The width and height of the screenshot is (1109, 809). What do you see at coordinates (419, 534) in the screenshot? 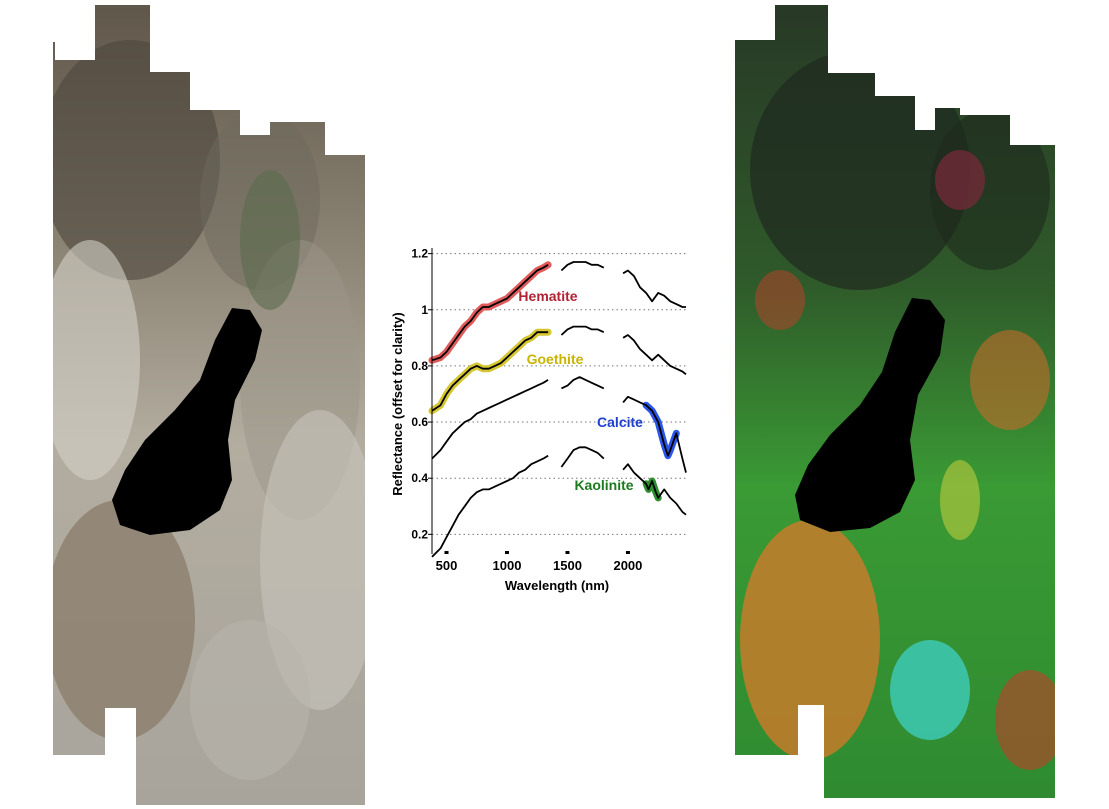
I see `y-tick-label: 0.2` at bounding box center [419, 534].